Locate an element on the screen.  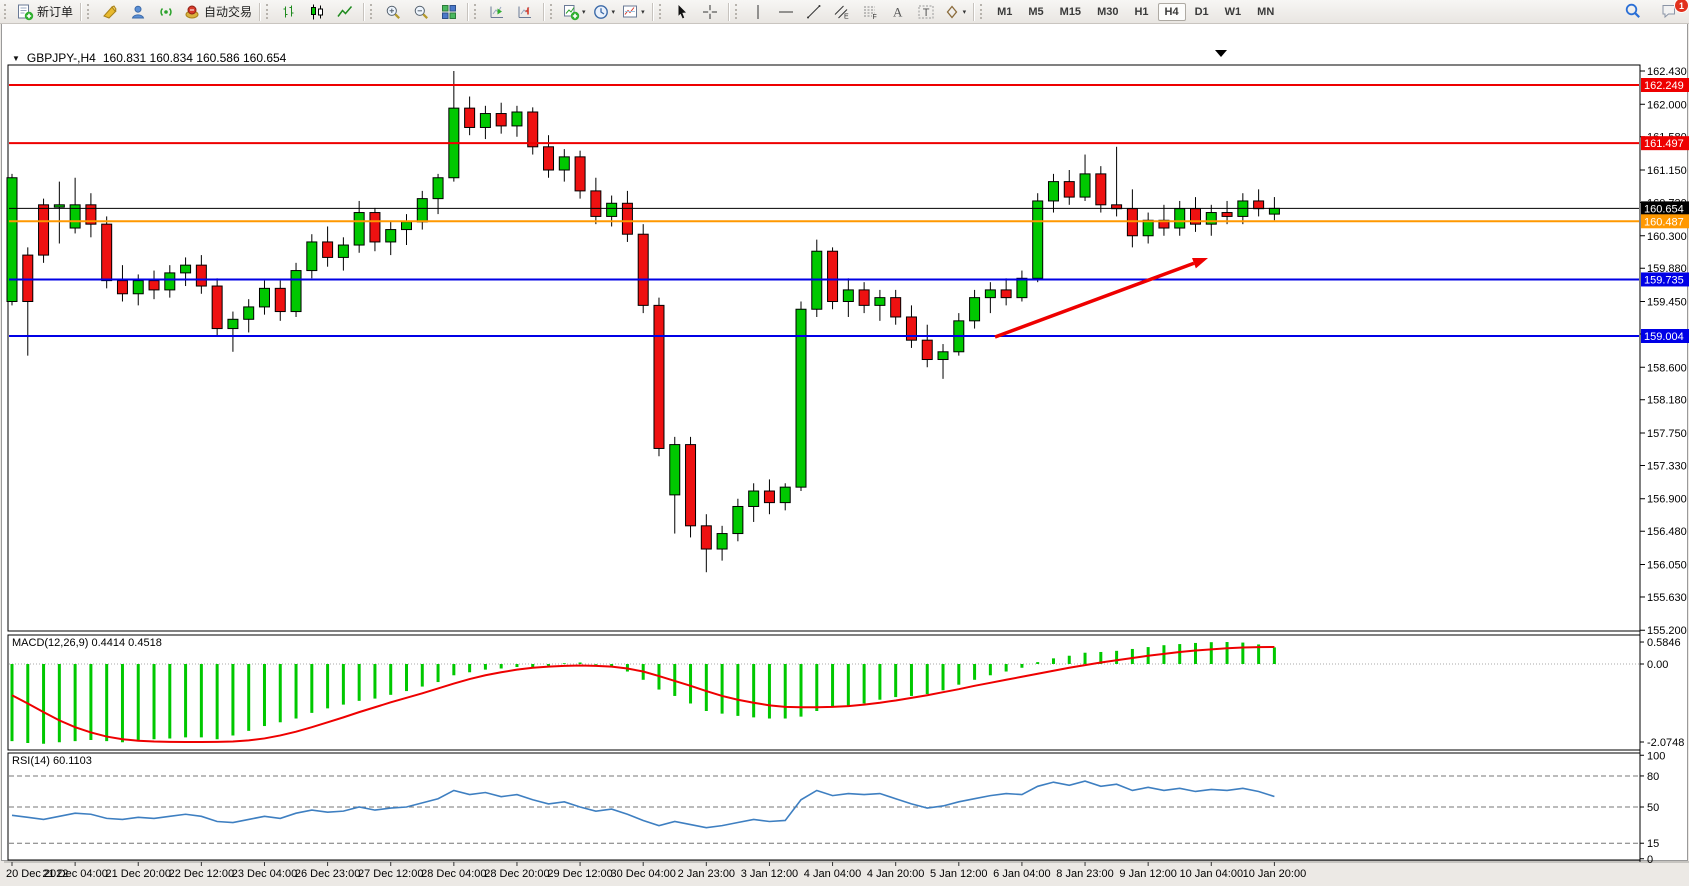
fibonacci-icon: F is located at coordinates (869, 13).